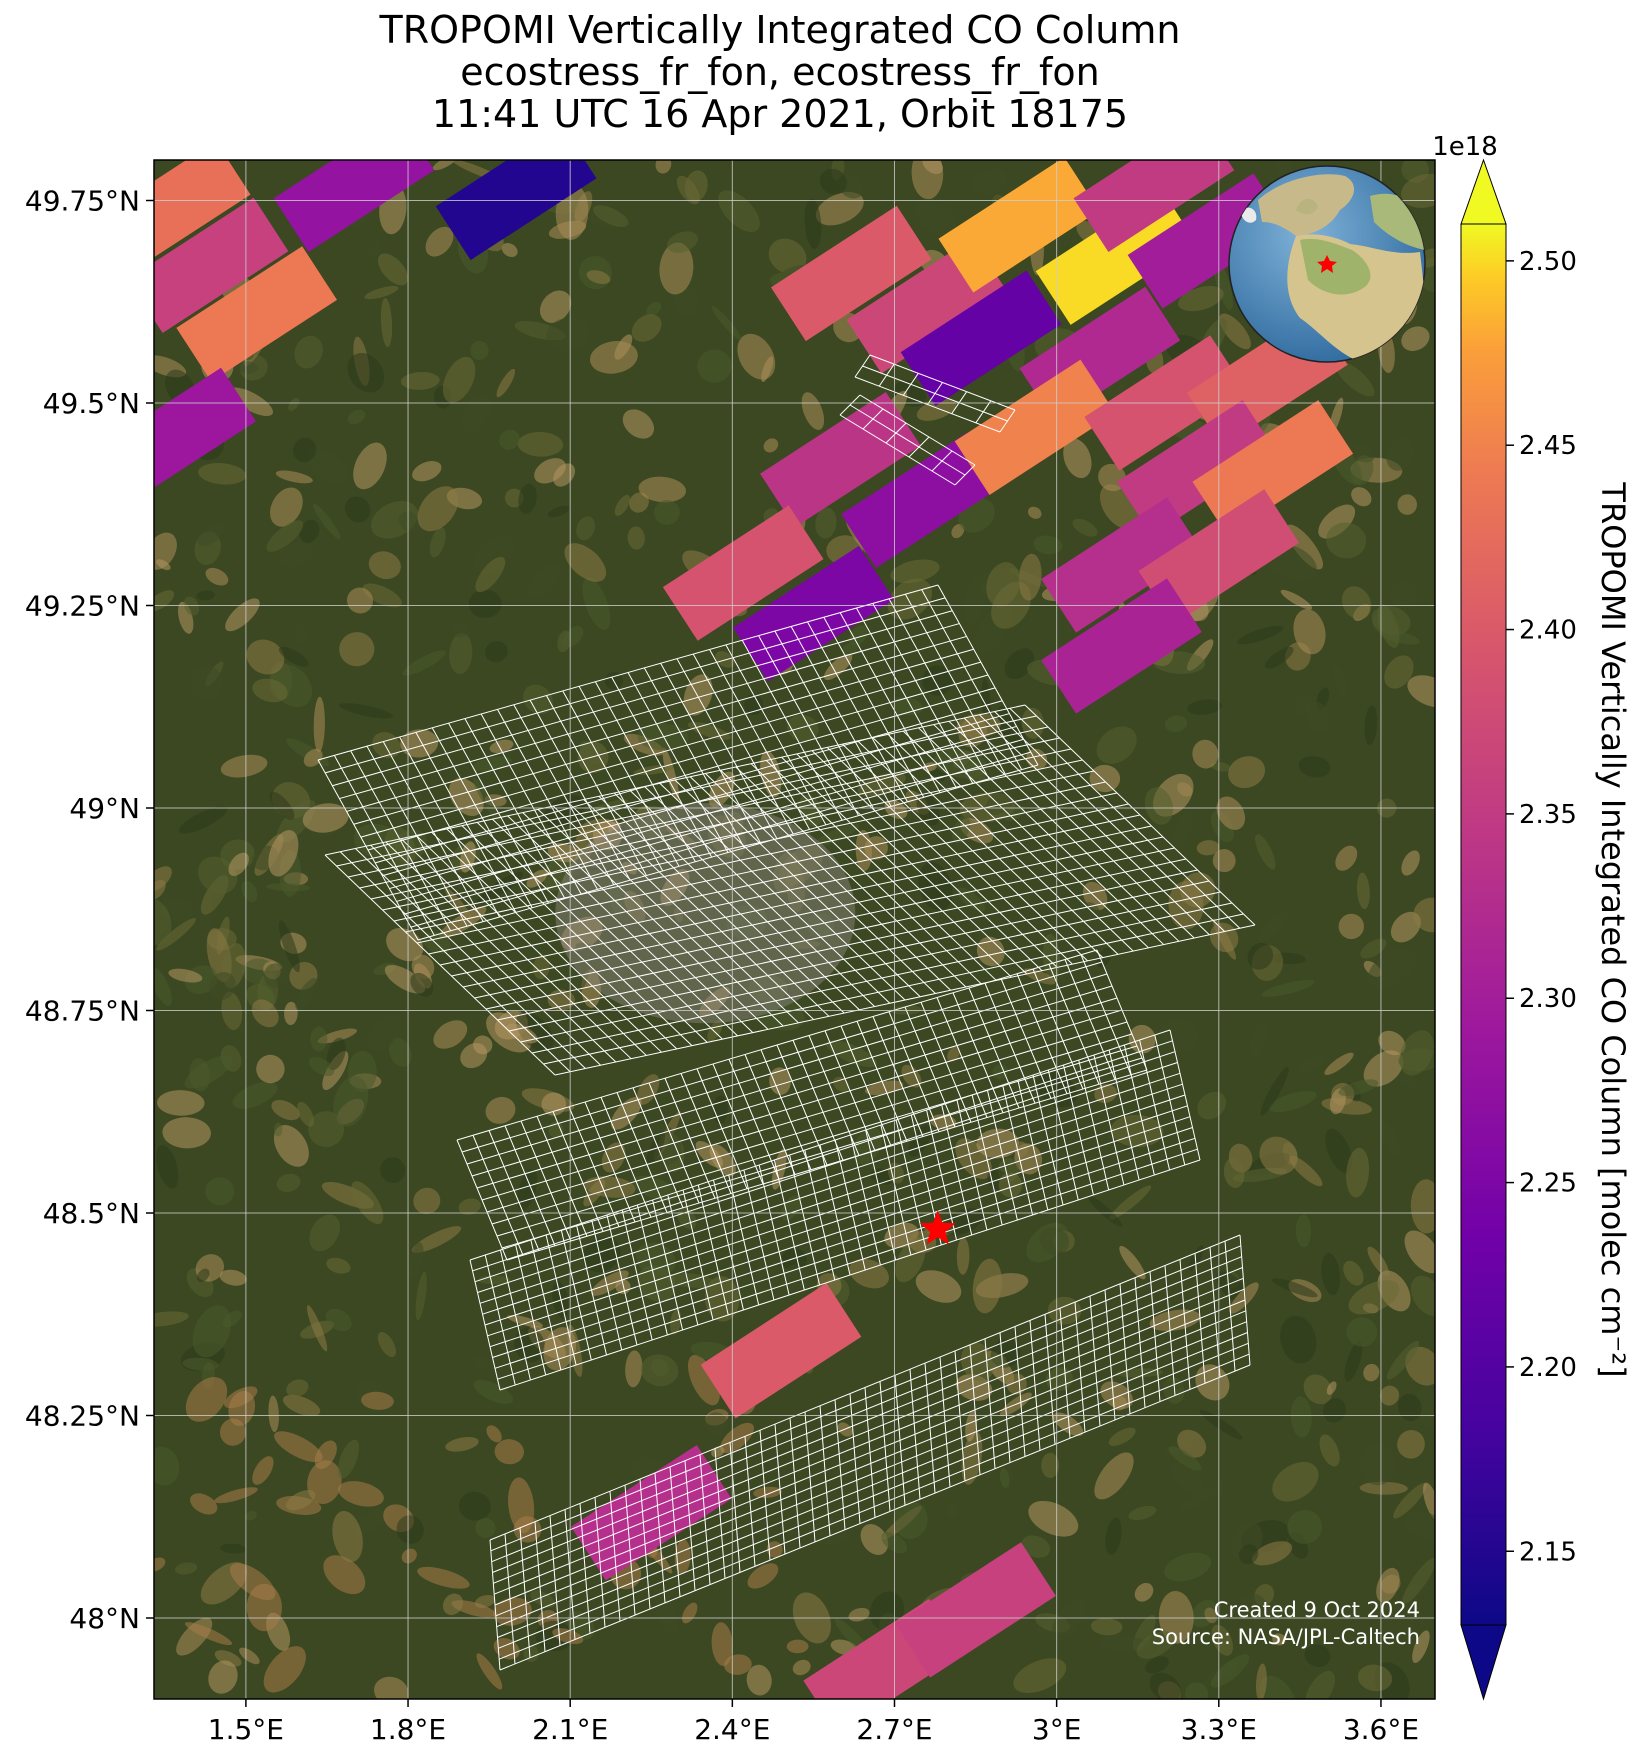 The width and height of the screenshot is (1635, 1748). What do you see at coordinates (1057, 1729) in the screenshot?
I see `lon-tick-label: 3°E` at bounding box center [1057, 1729].